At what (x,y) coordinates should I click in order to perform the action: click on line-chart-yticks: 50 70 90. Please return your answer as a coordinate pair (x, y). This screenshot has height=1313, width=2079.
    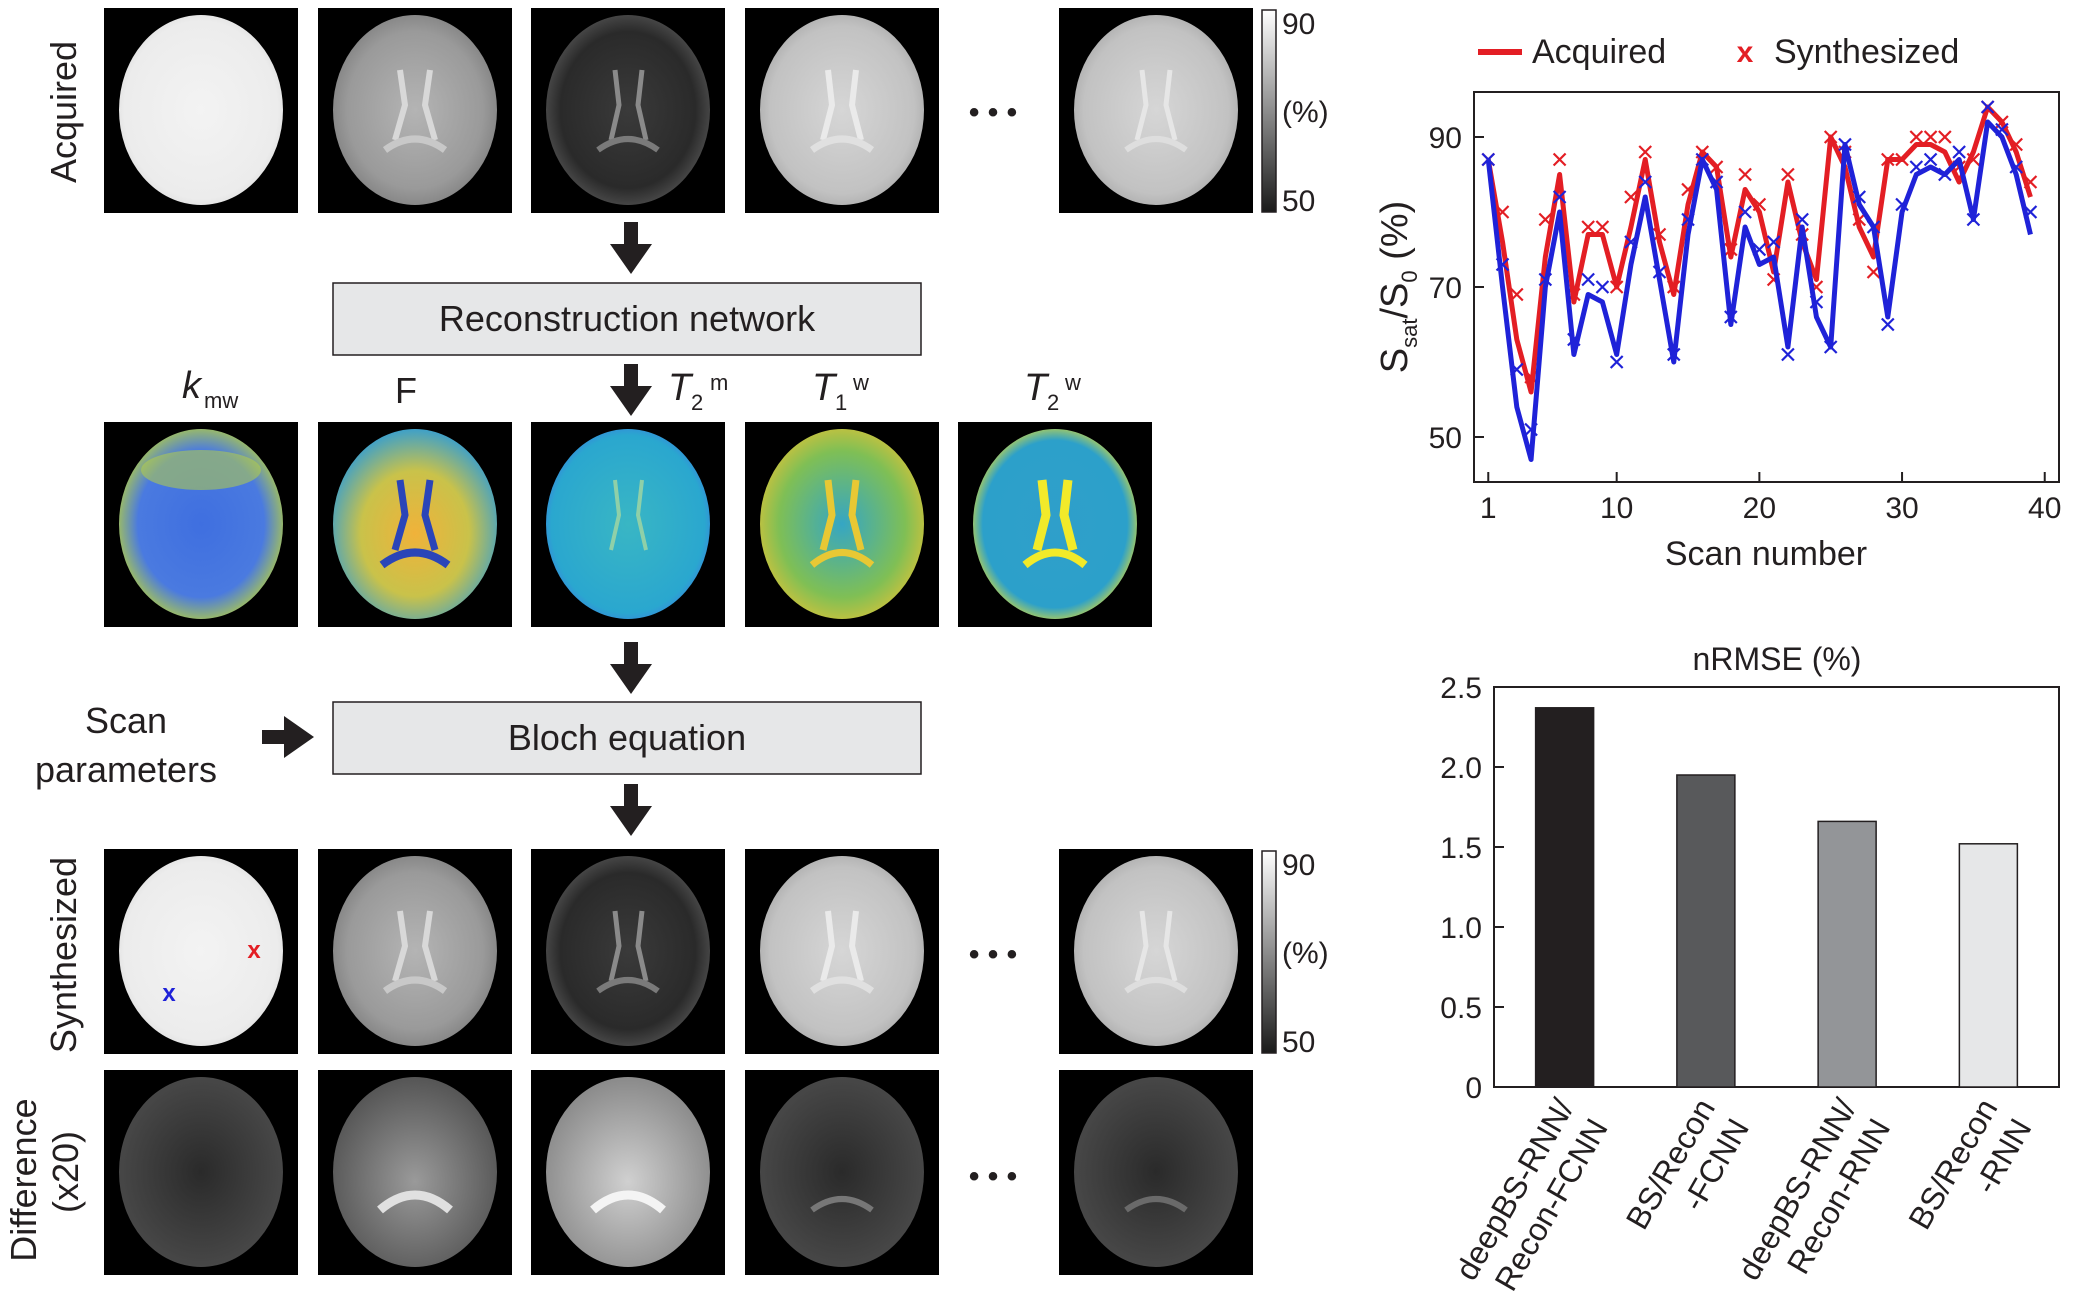
    Looking at the image, I should click on (1456, 288).